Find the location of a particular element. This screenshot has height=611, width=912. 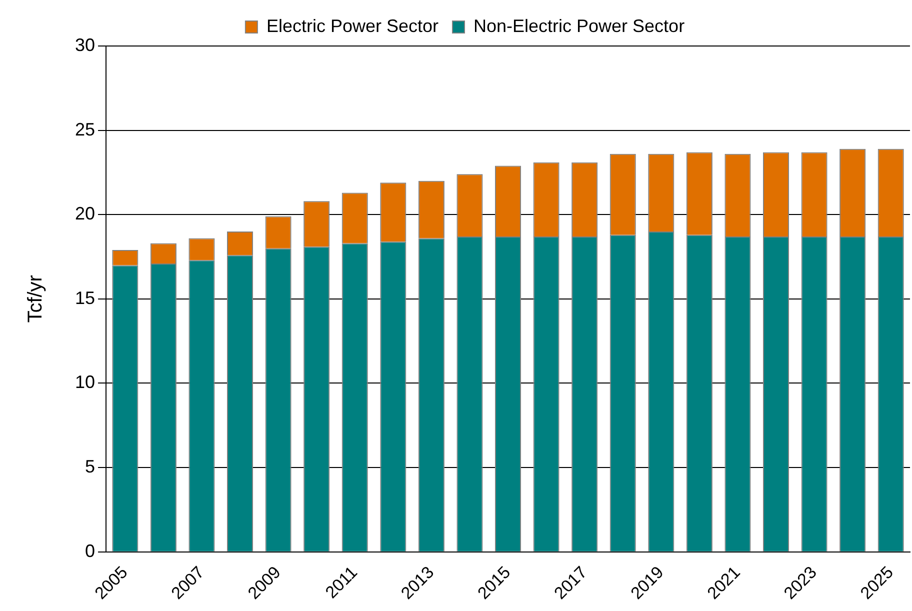

y-tick-label: 30 is located at coordinates (85, 44).